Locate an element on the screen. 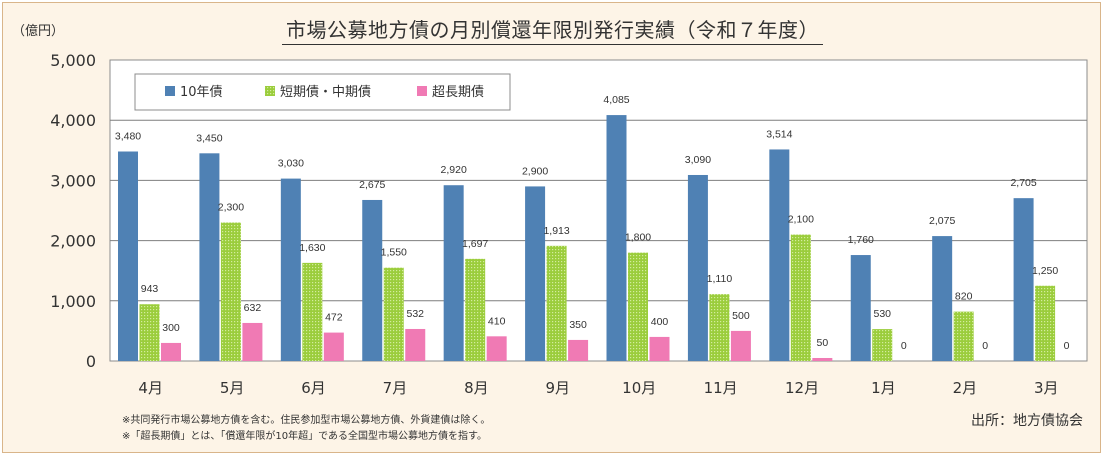  x-tick-label: 6月 is located at coordinates (313, 388).